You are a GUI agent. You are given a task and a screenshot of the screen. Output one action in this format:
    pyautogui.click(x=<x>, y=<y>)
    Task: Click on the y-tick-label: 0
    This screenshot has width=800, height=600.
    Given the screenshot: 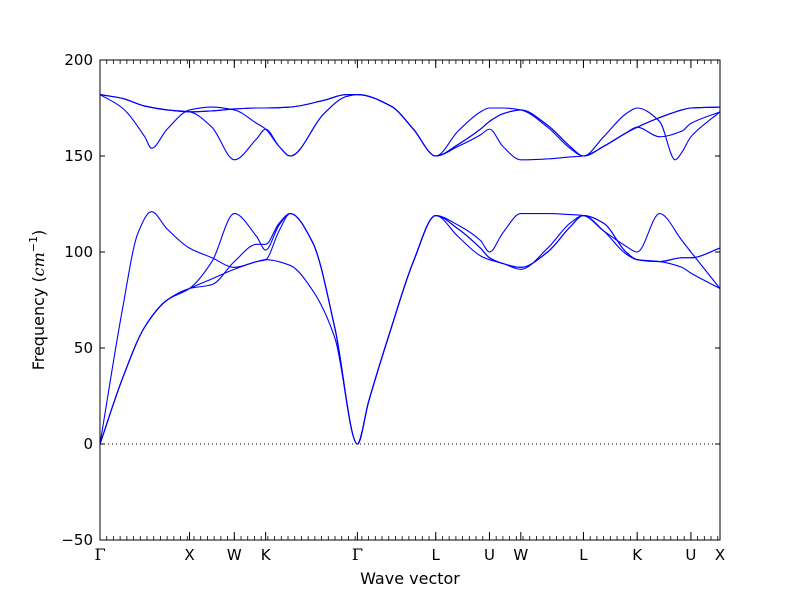 What is the action you would take?
    pyautogui.click(x=88, y=444)
    